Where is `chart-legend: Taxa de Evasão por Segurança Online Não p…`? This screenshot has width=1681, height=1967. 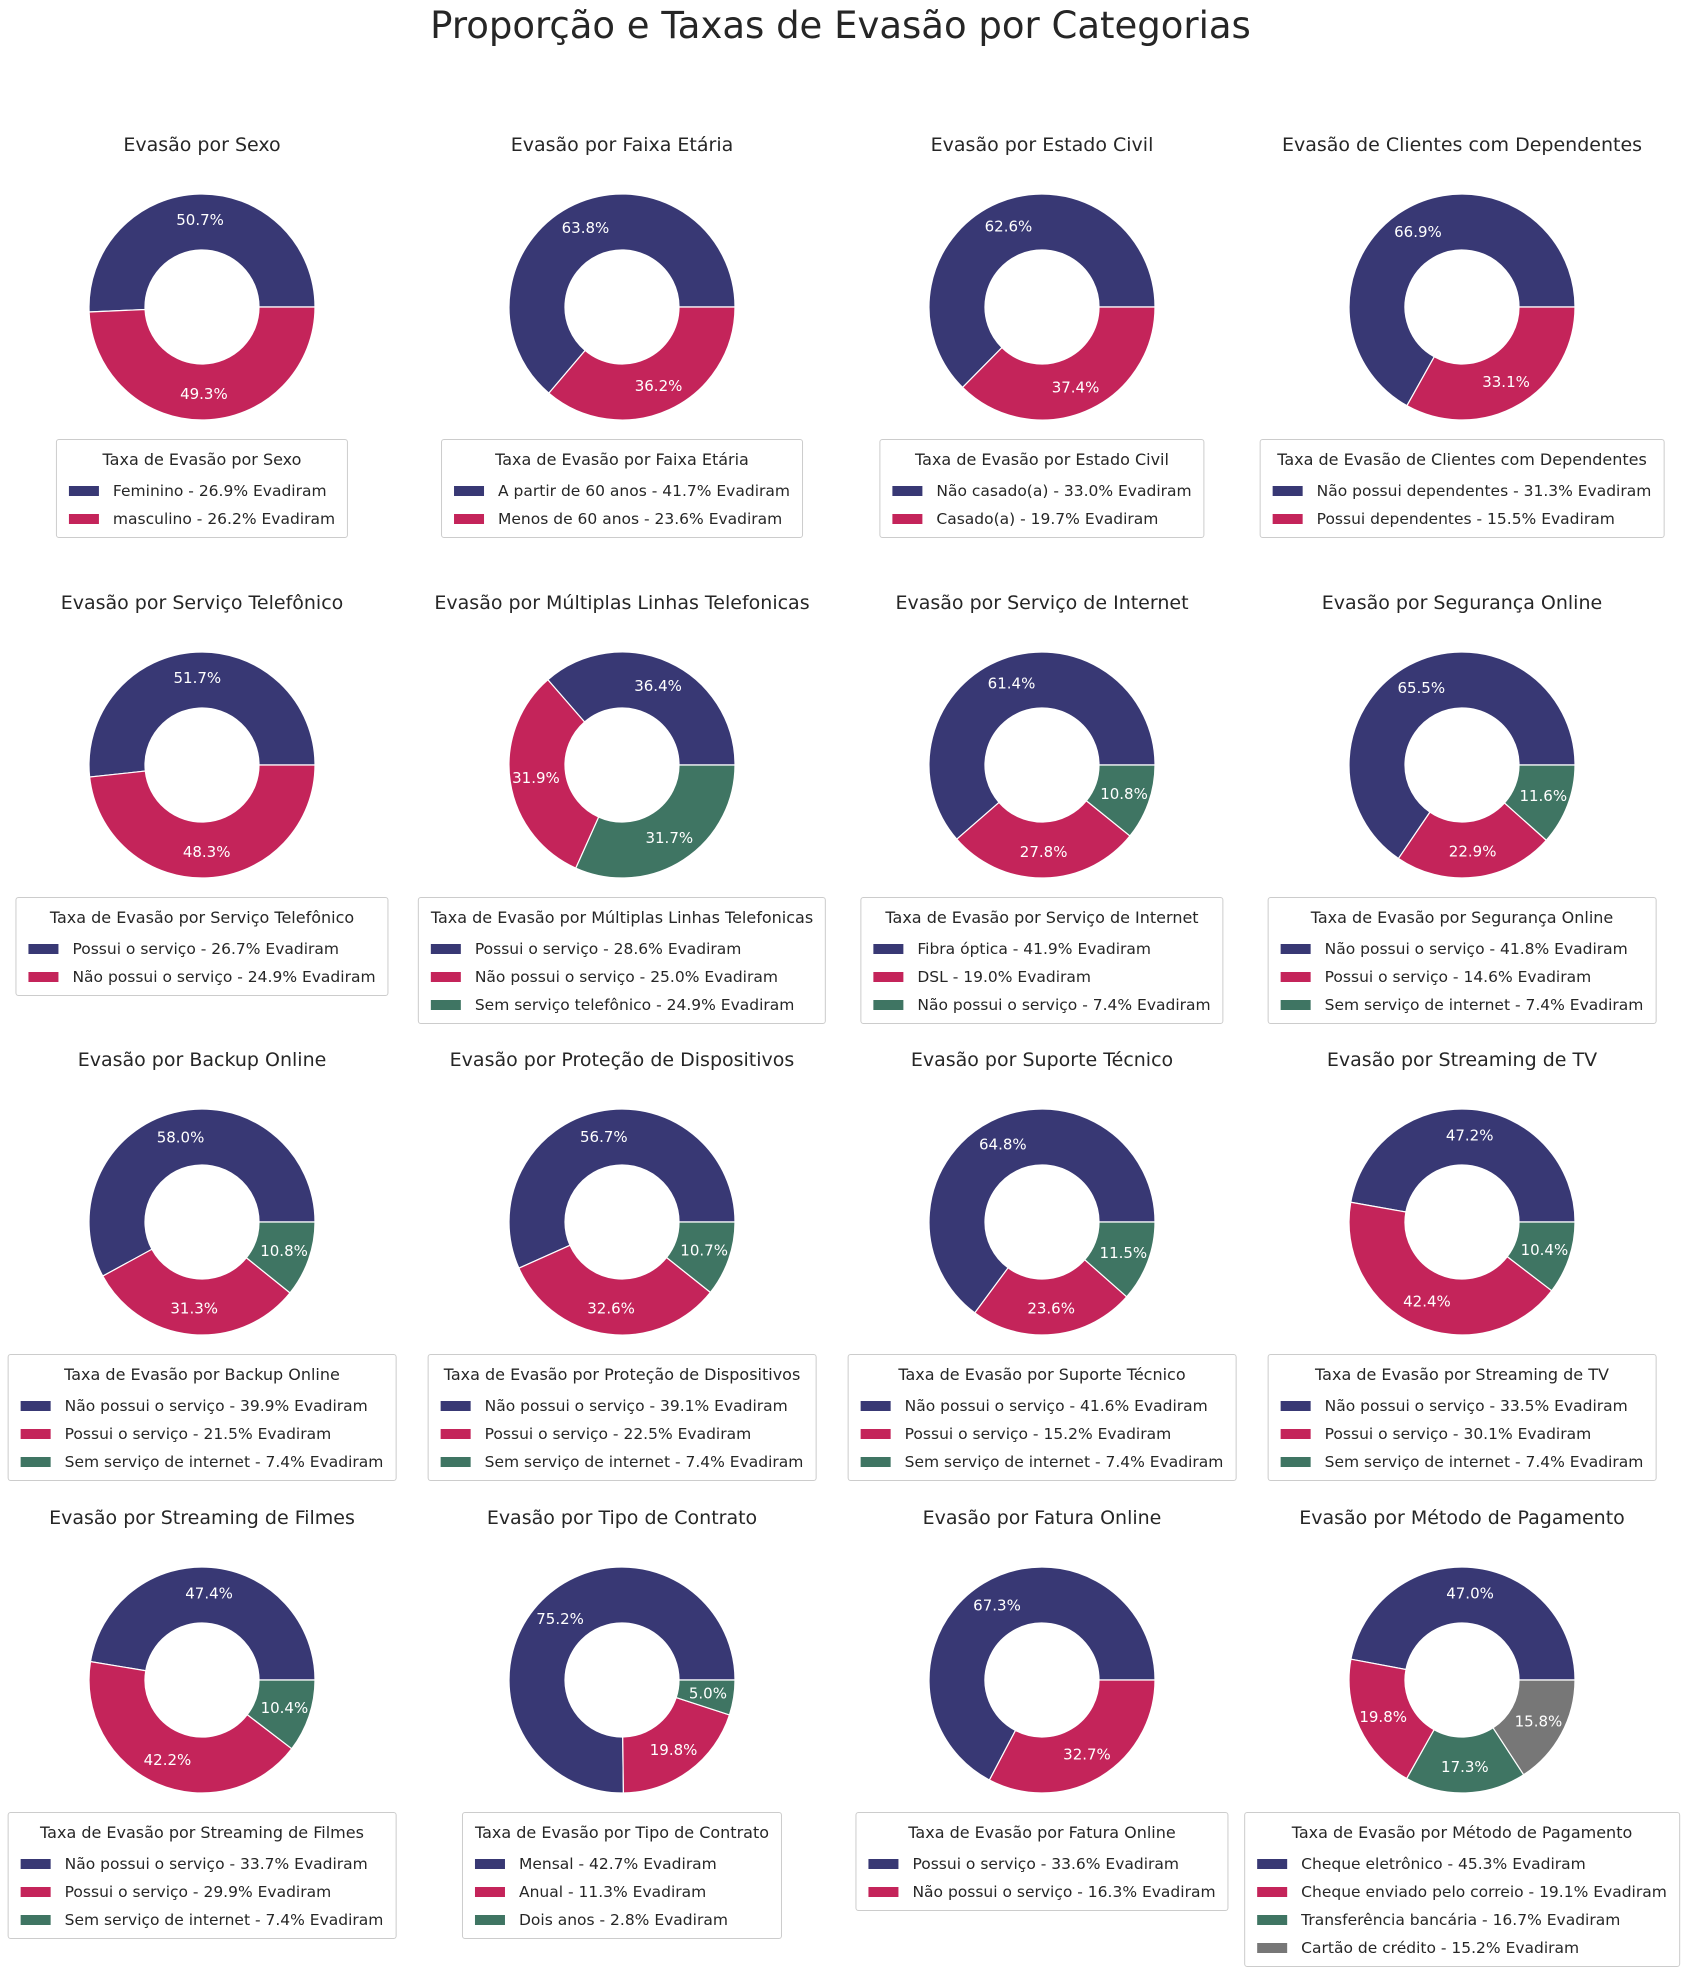
chart-legend: Taxa de Evasão por Segurança Online Não p… is located at coordinates (1462, 960).